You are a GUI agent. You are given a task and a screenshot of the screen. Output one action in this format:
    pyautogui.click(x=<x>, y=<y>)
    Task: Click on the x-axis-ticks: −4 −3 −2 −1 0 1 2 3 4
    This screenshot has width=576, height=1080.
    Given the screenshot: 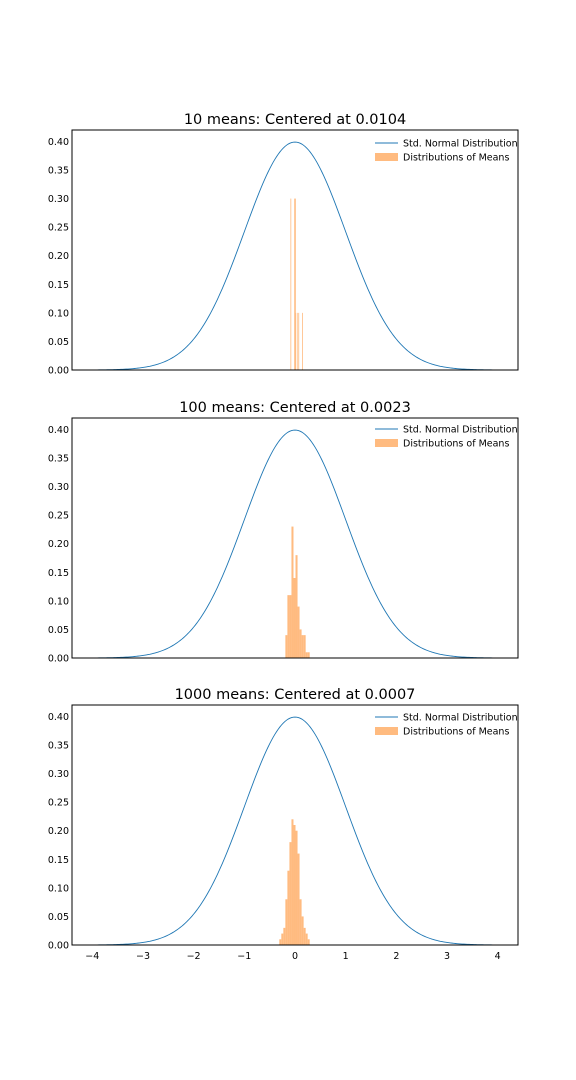 What is the action you would take?
    pyautogui.click(x=292, y=956)
    